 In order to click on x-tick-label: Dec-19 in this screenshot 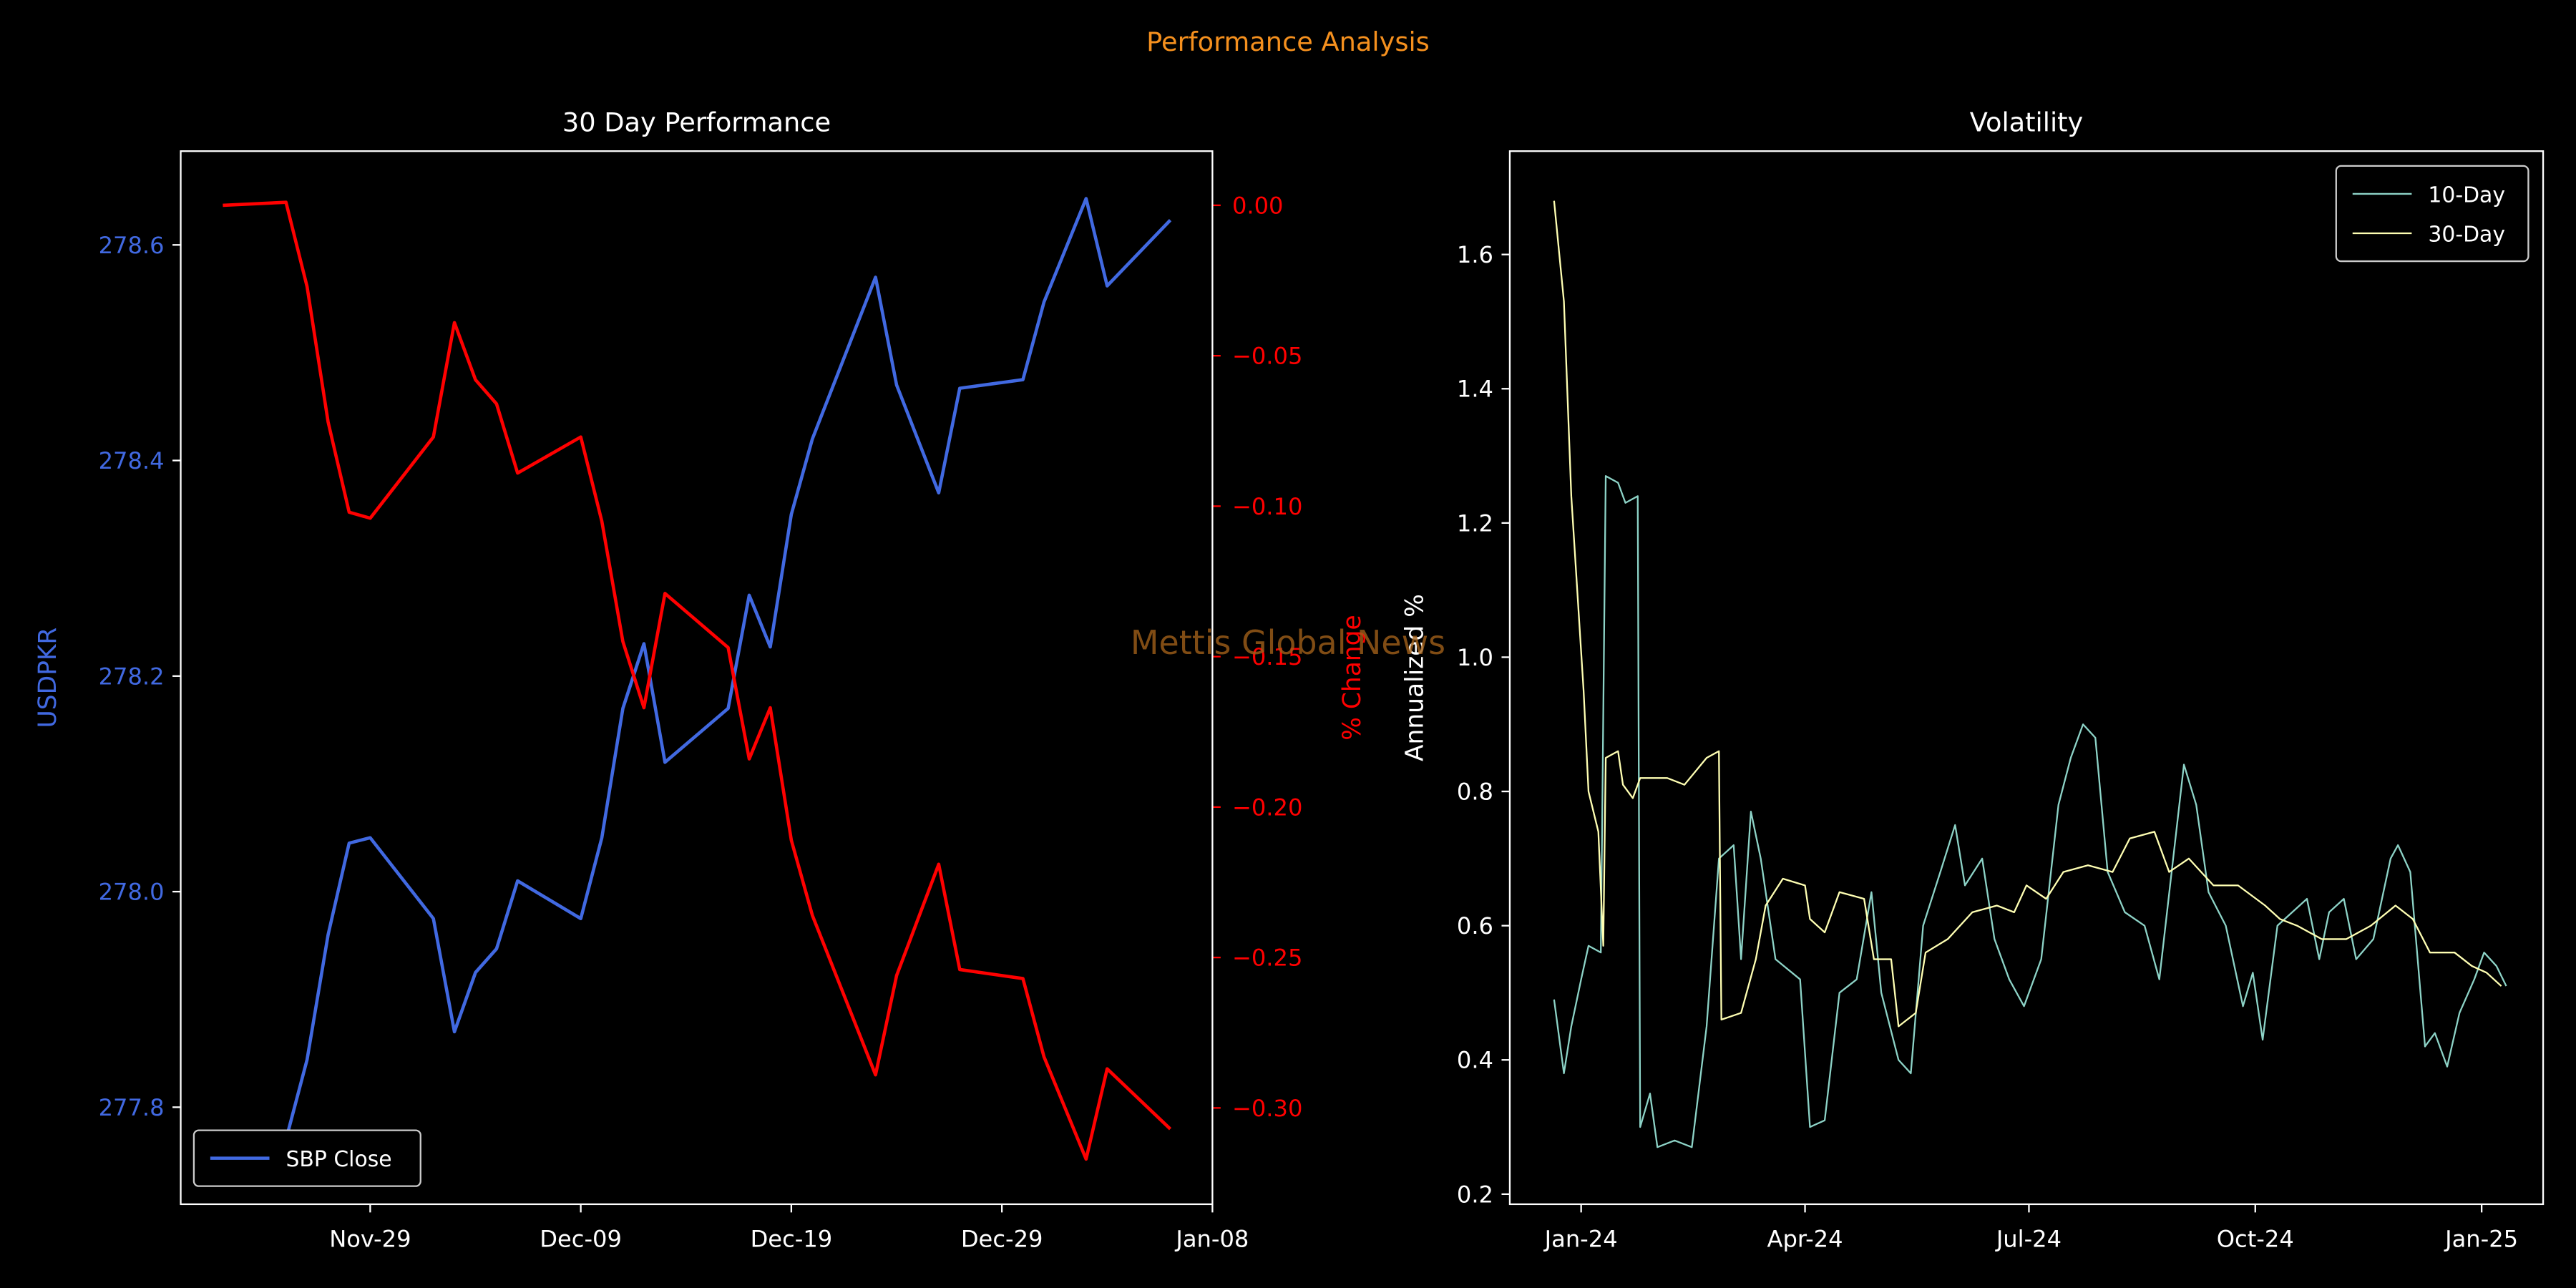, I will do `click(792, 1239)`.